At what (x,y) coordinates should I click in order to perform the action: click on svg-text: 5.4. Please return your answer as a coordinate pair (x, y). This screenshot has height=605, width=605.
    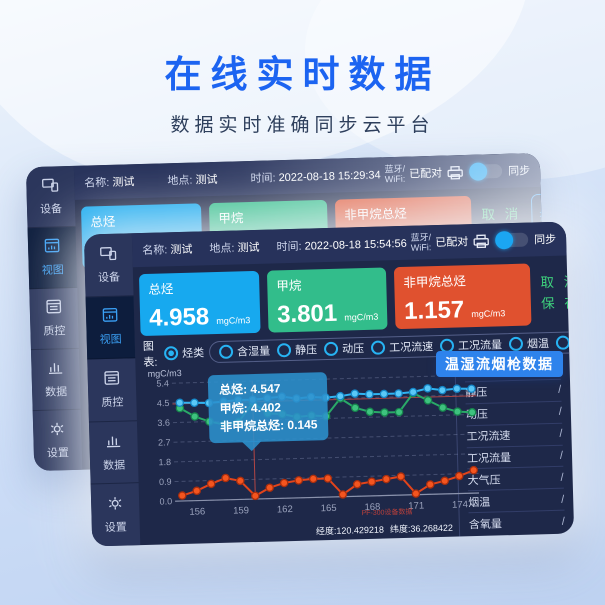
    Looking at the image, I should click on (162, 383).